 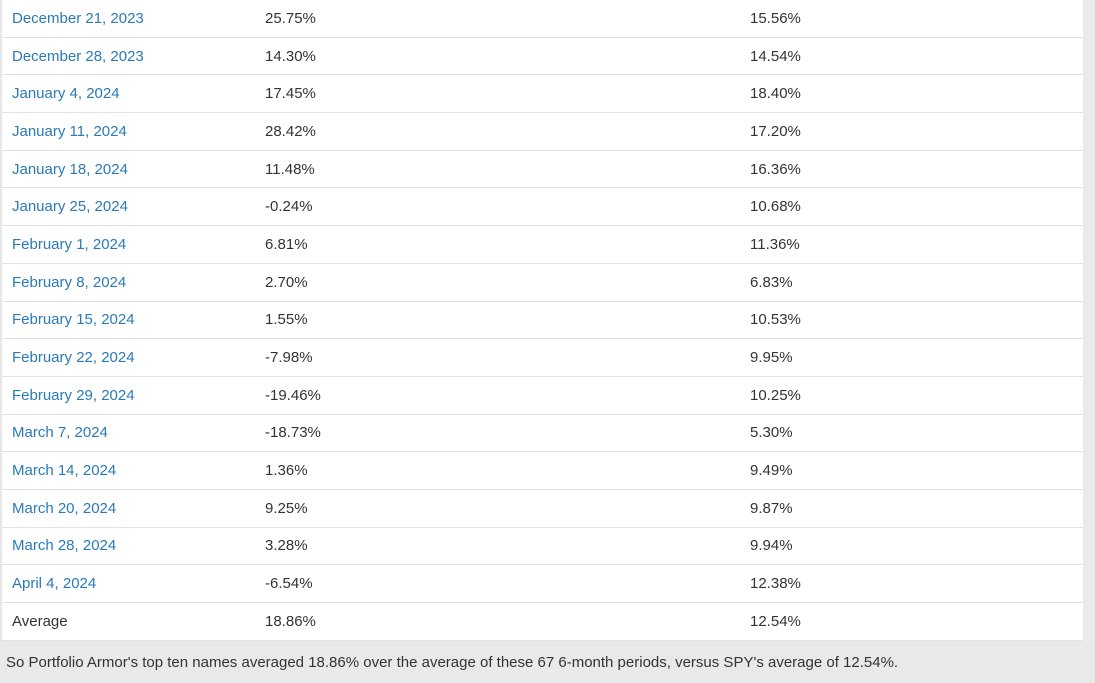 I want to click on portfolio-return-cell: 14.30%, so click(x=290, y=56).